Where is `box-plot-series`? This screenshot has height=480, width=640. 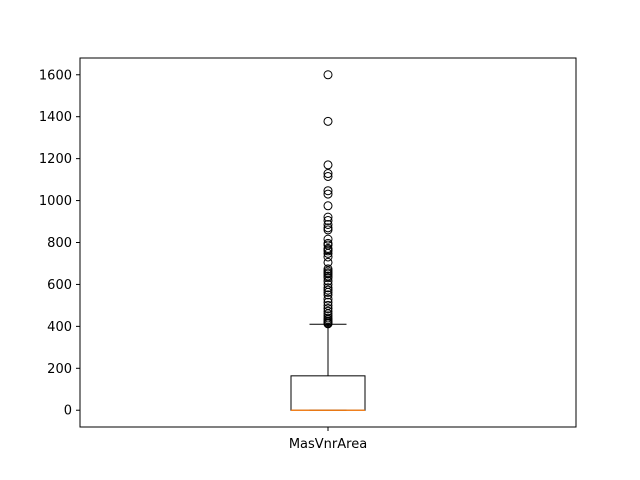
box-plot-series is located at coordinates (328, 240).